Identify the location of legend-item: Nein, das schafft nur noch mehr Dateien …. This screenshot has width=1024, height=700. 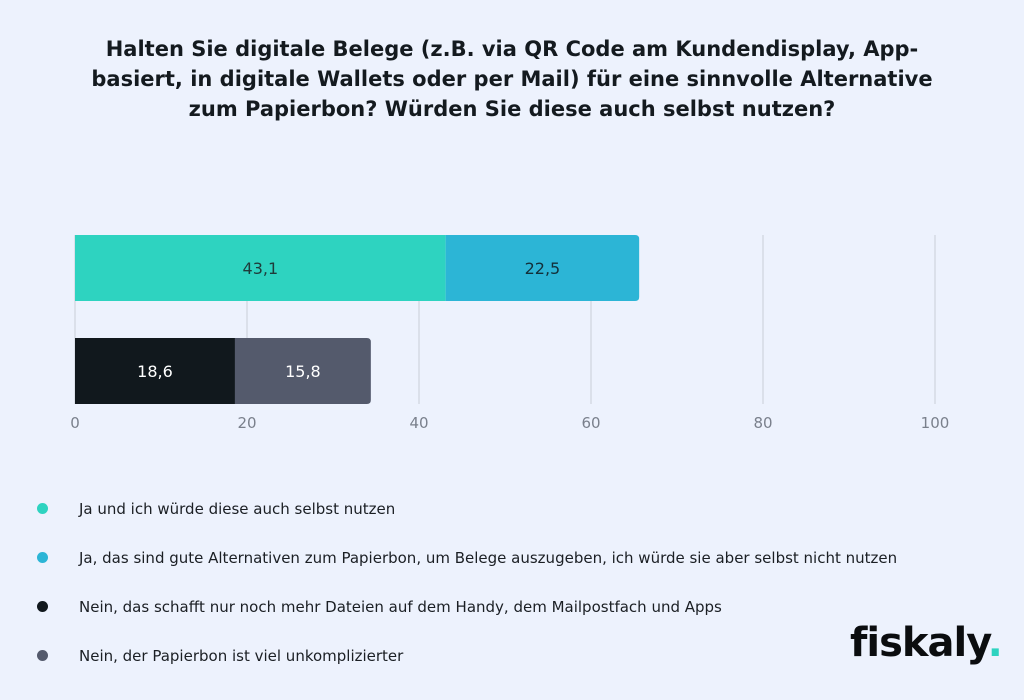
(466, 606).